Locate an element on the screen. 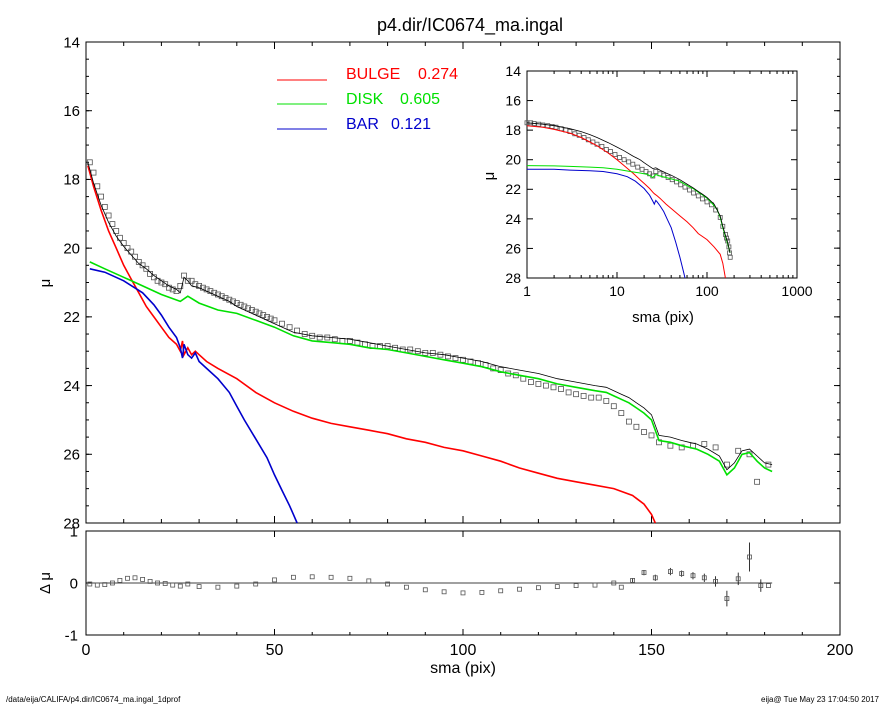 This screenshot has height=708, width=885. residual-x-tick-label: 150 is located at coordinates (651, 650).